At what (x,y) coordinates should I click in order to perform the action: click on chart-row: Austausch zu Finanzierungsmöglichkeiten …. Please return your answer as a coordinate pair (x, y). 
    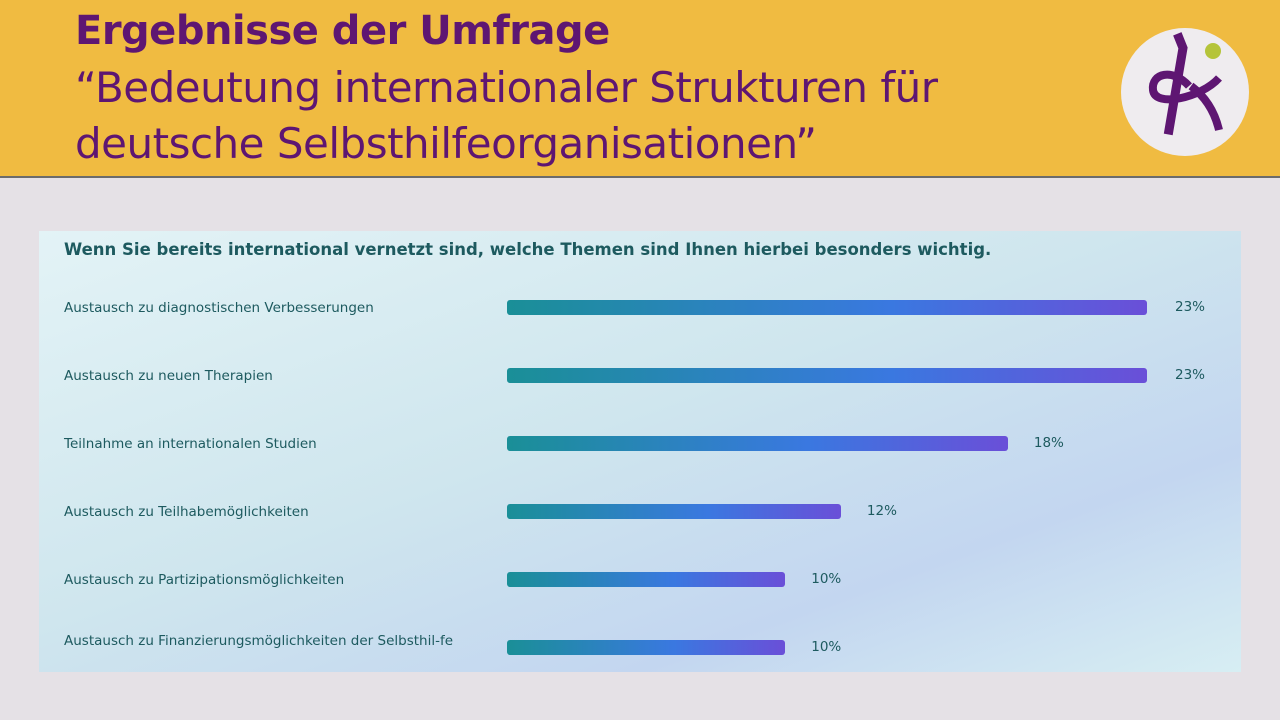
    Looking at the image, I should click on (640, 649).